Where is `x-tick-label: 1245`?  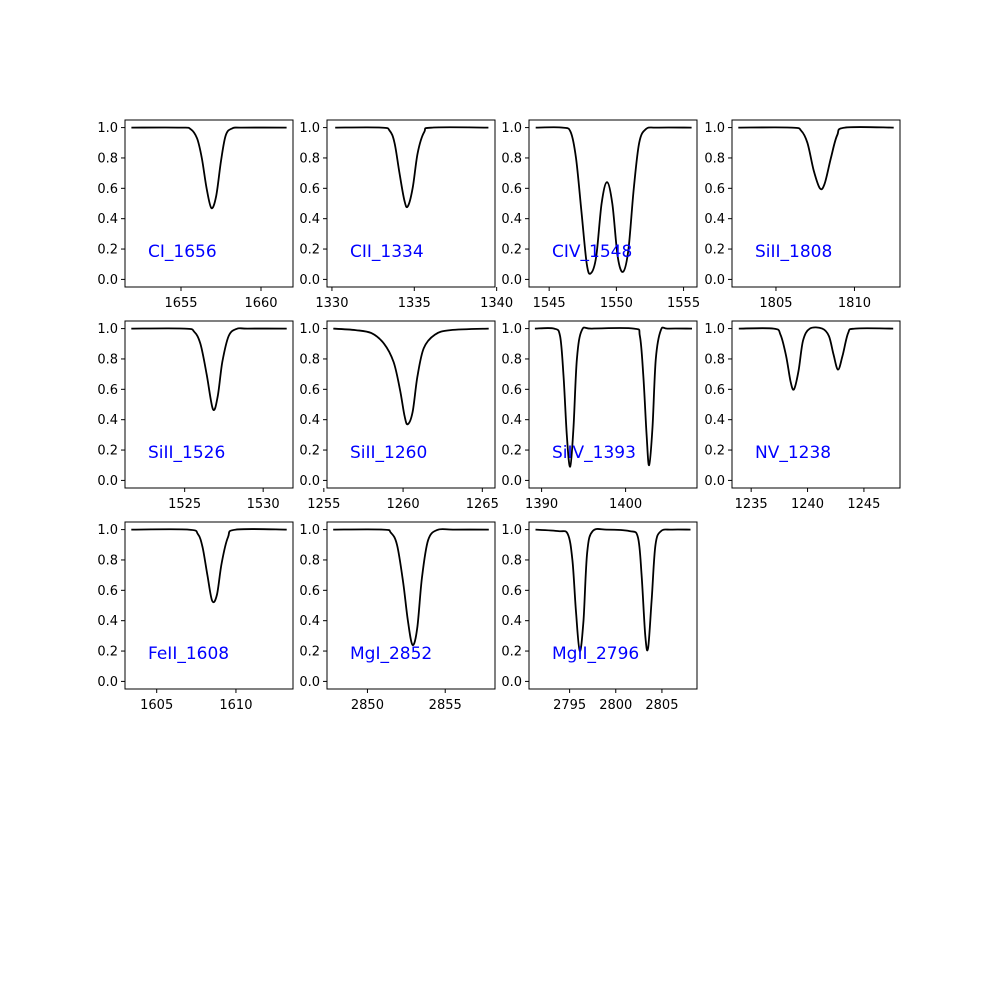
x-tick-label: 1245 is located at coordinates (863, 504).